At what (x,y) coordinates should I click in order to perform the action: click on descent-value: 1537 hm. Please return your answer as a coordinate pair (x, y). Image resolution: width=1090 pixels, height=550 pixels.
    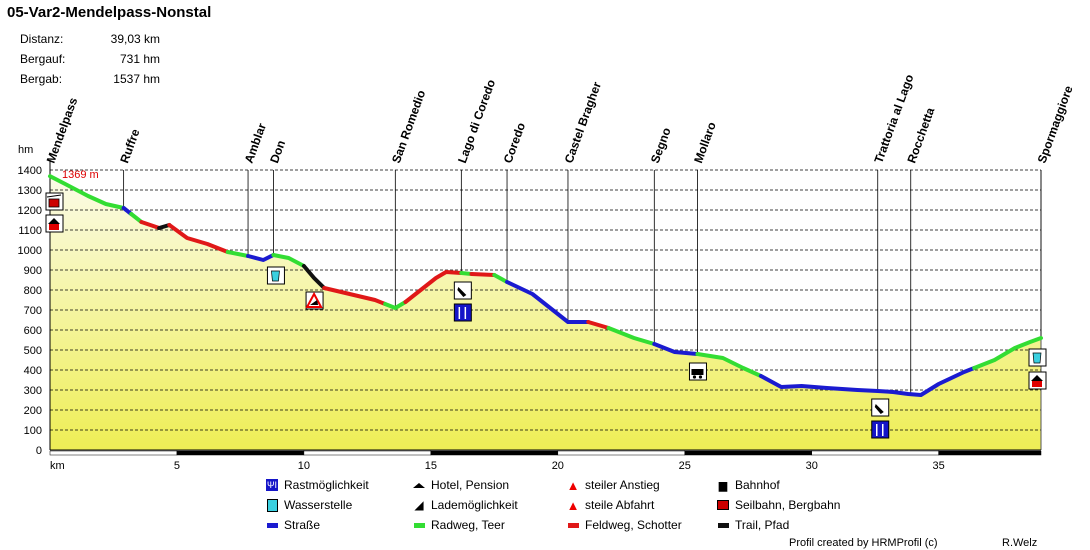
    Looking at the image, I should click on (136, 79).